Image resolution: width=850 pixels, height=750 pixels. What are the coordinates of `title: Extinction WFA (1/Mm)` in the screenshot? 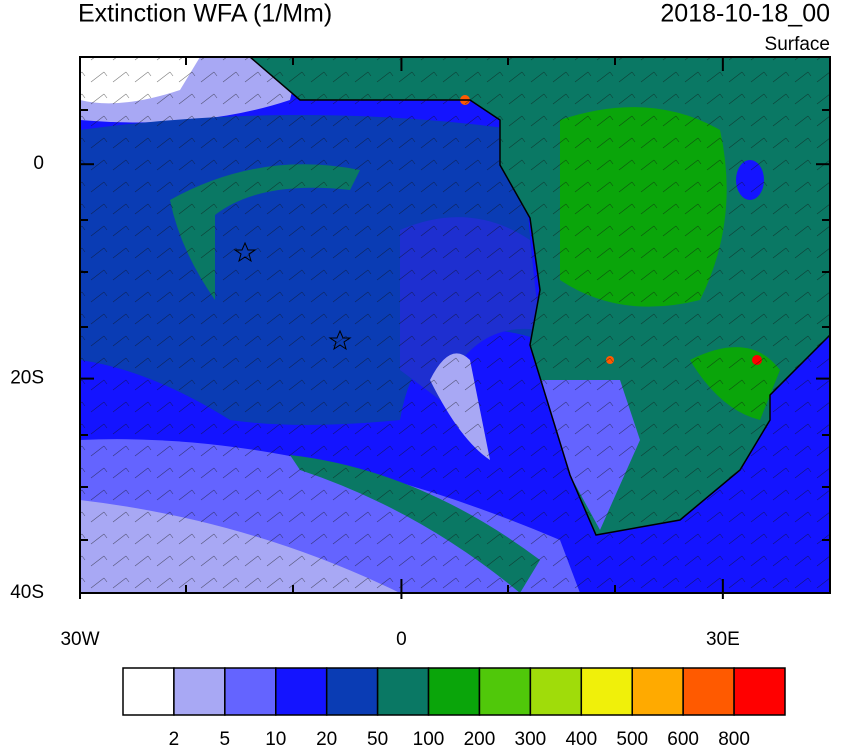 It's located at (205, 14).